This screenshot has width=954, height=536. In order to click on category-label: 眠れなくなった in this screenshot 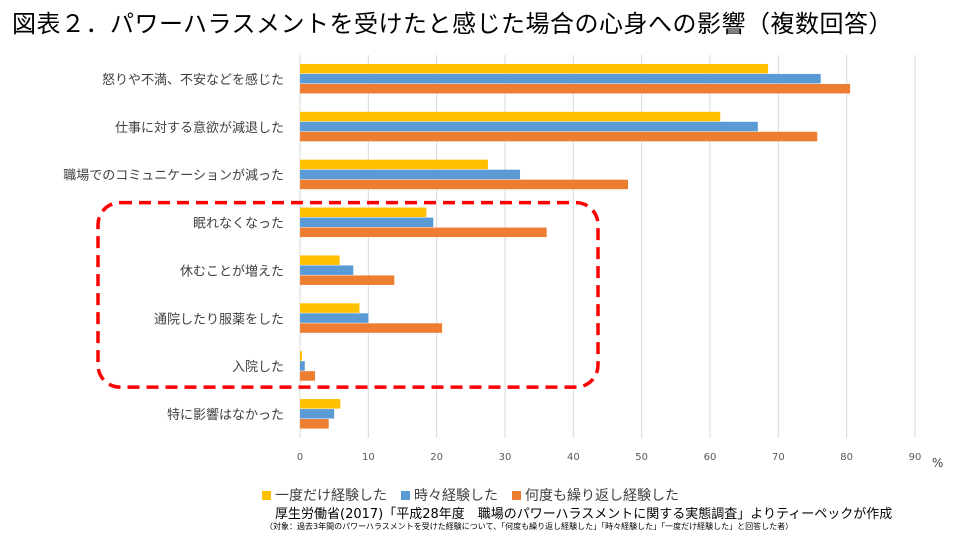, I will do `click(238, 224)`.